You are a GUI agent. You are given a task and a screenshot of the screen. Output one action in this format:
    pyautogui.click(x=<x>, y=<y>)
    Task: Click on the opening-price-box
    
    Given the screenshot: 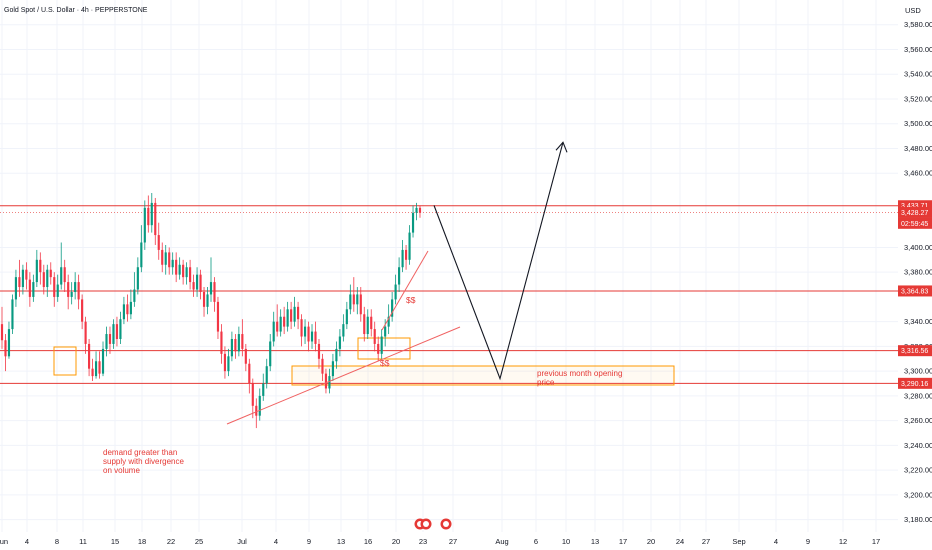 What is the action you would take?
    pyautogui.click(x=483, y=375)
    